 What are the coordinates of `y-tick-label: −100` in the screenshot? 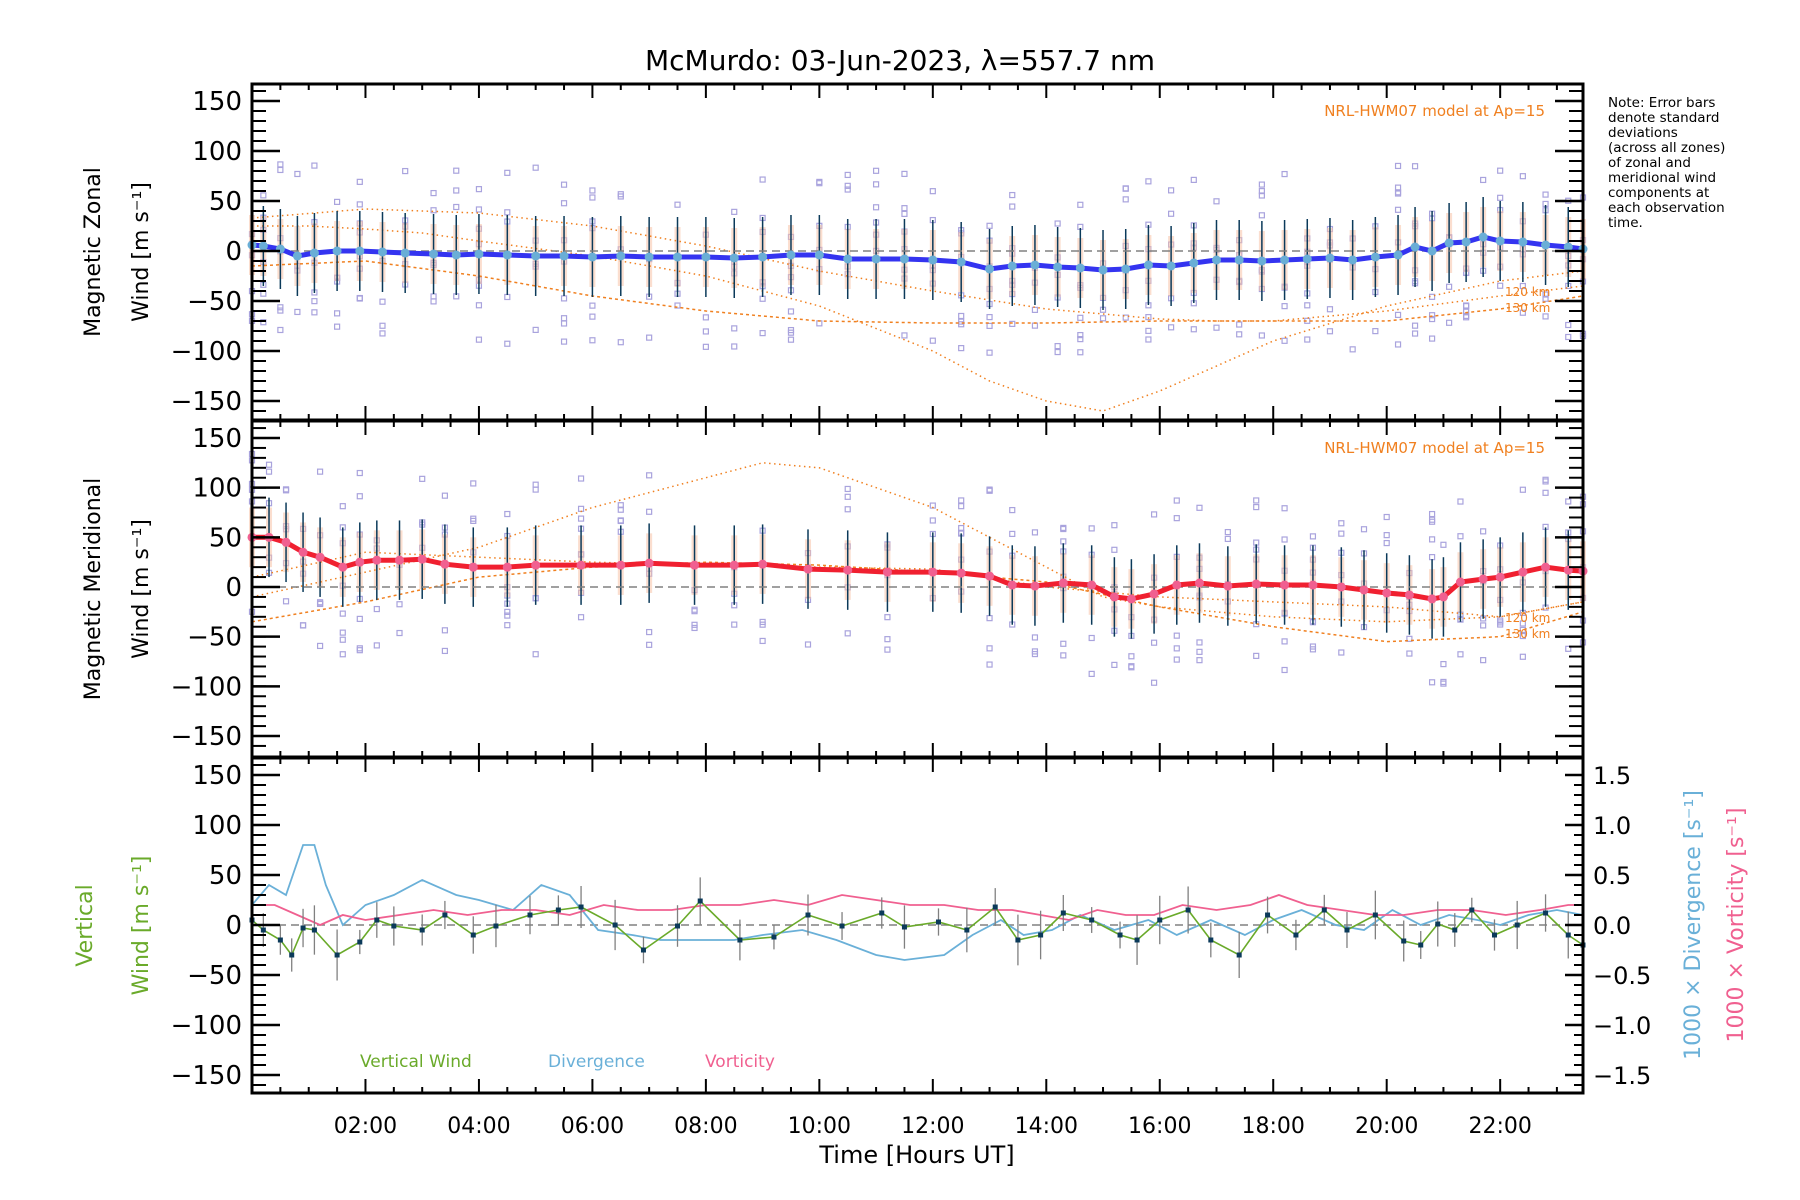 It's located at (206, 1026).